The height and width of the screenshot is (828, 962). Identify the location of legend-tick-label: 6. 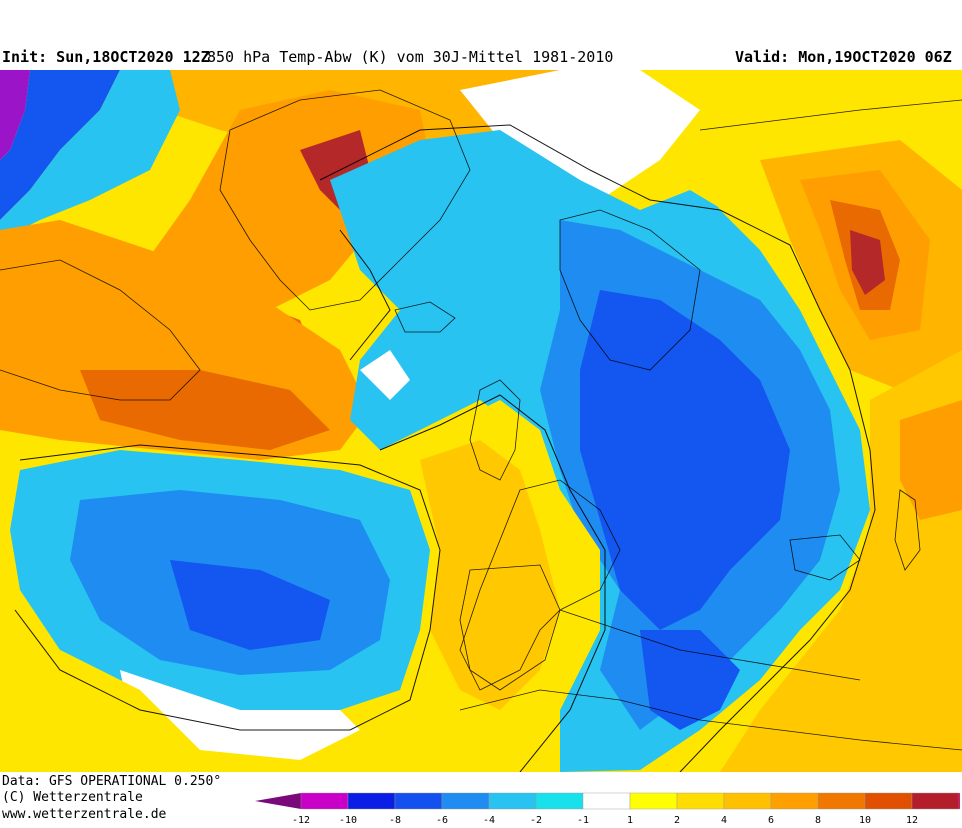
(771, 820).